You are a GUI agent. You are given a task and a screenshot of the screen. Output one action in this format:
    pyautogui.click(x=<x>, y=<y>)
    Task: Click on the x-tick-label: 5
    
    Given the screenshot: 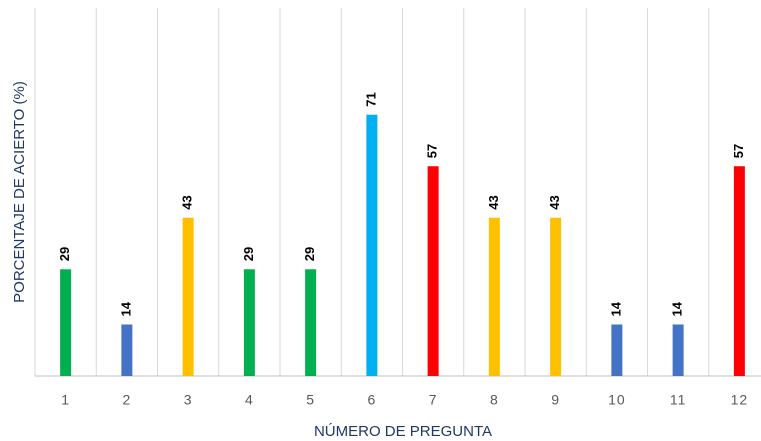 What is the action you would take?
    pyautogui.click(x=310, y=400)
    